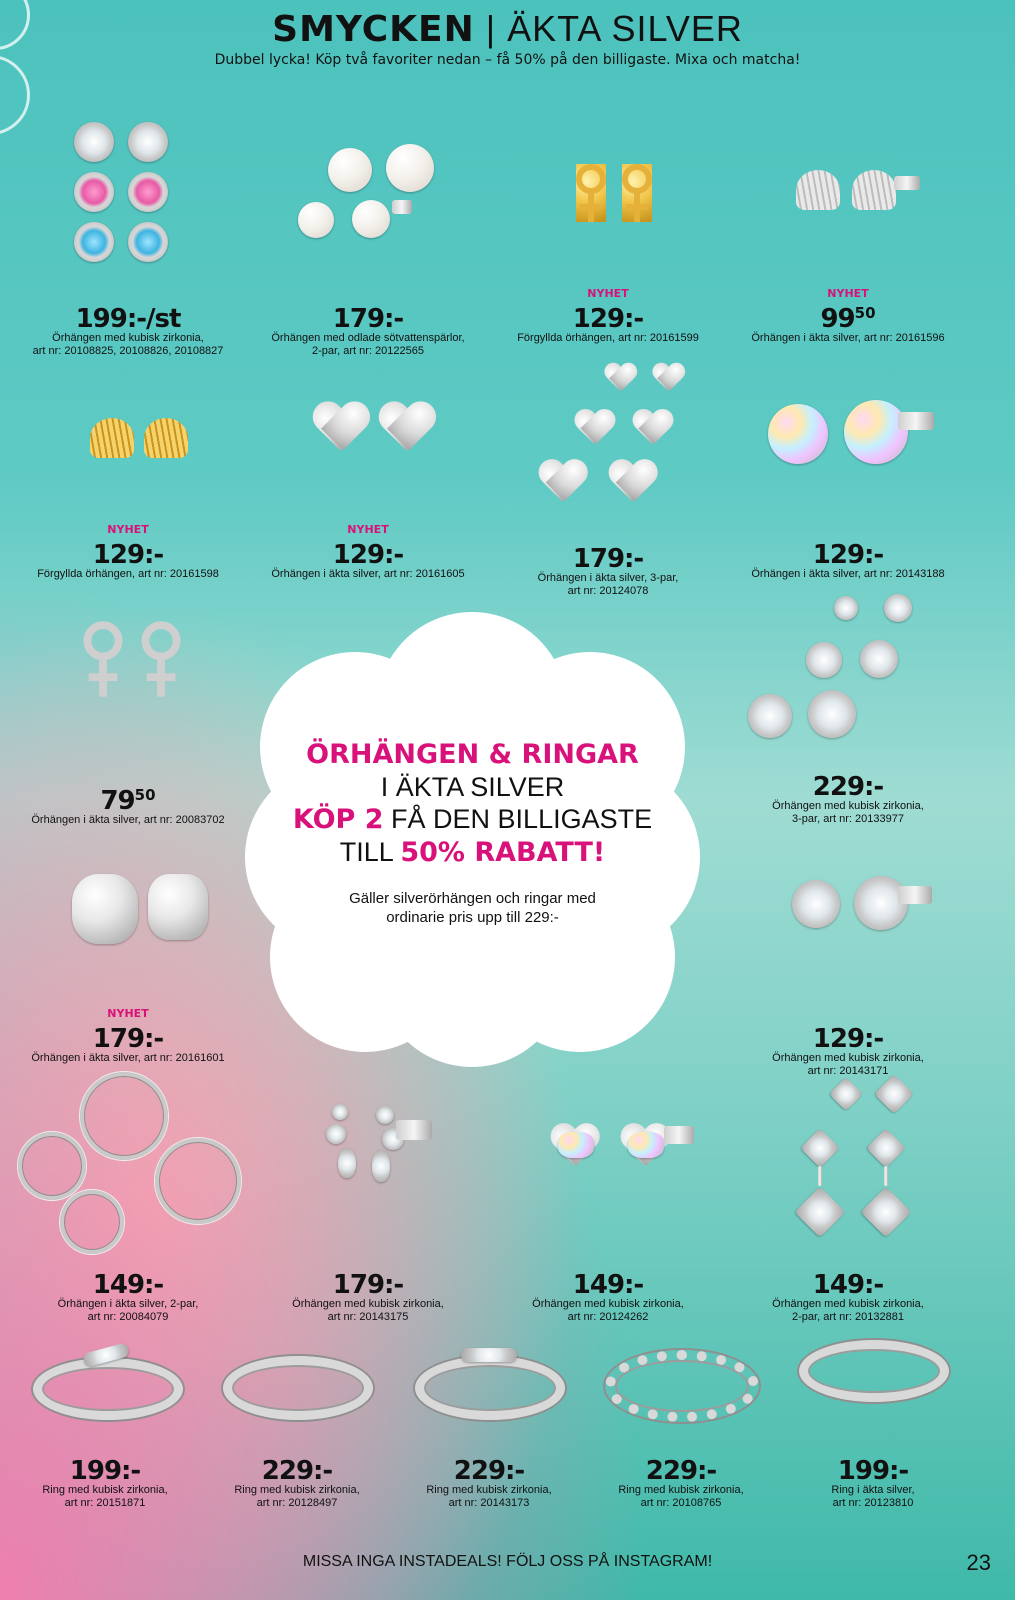 Image resolution: width=1015 pixels, height=1600 pixels. I want to click on promo-line: I ÄKTA SILVER, so click(472, 787).